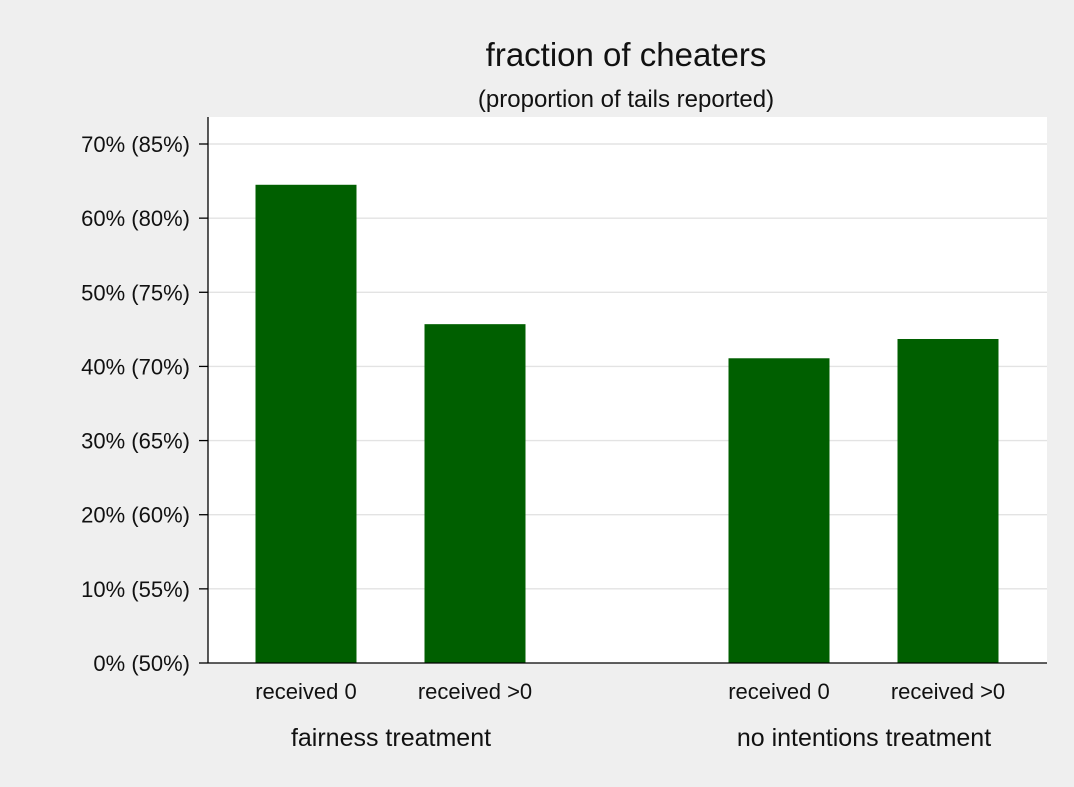 This screenshot has height=787, width=1074. Describe the element at coordinates (141, 663) in the screenshot. I see `y-tick-label: 0% (50%)` at that location.